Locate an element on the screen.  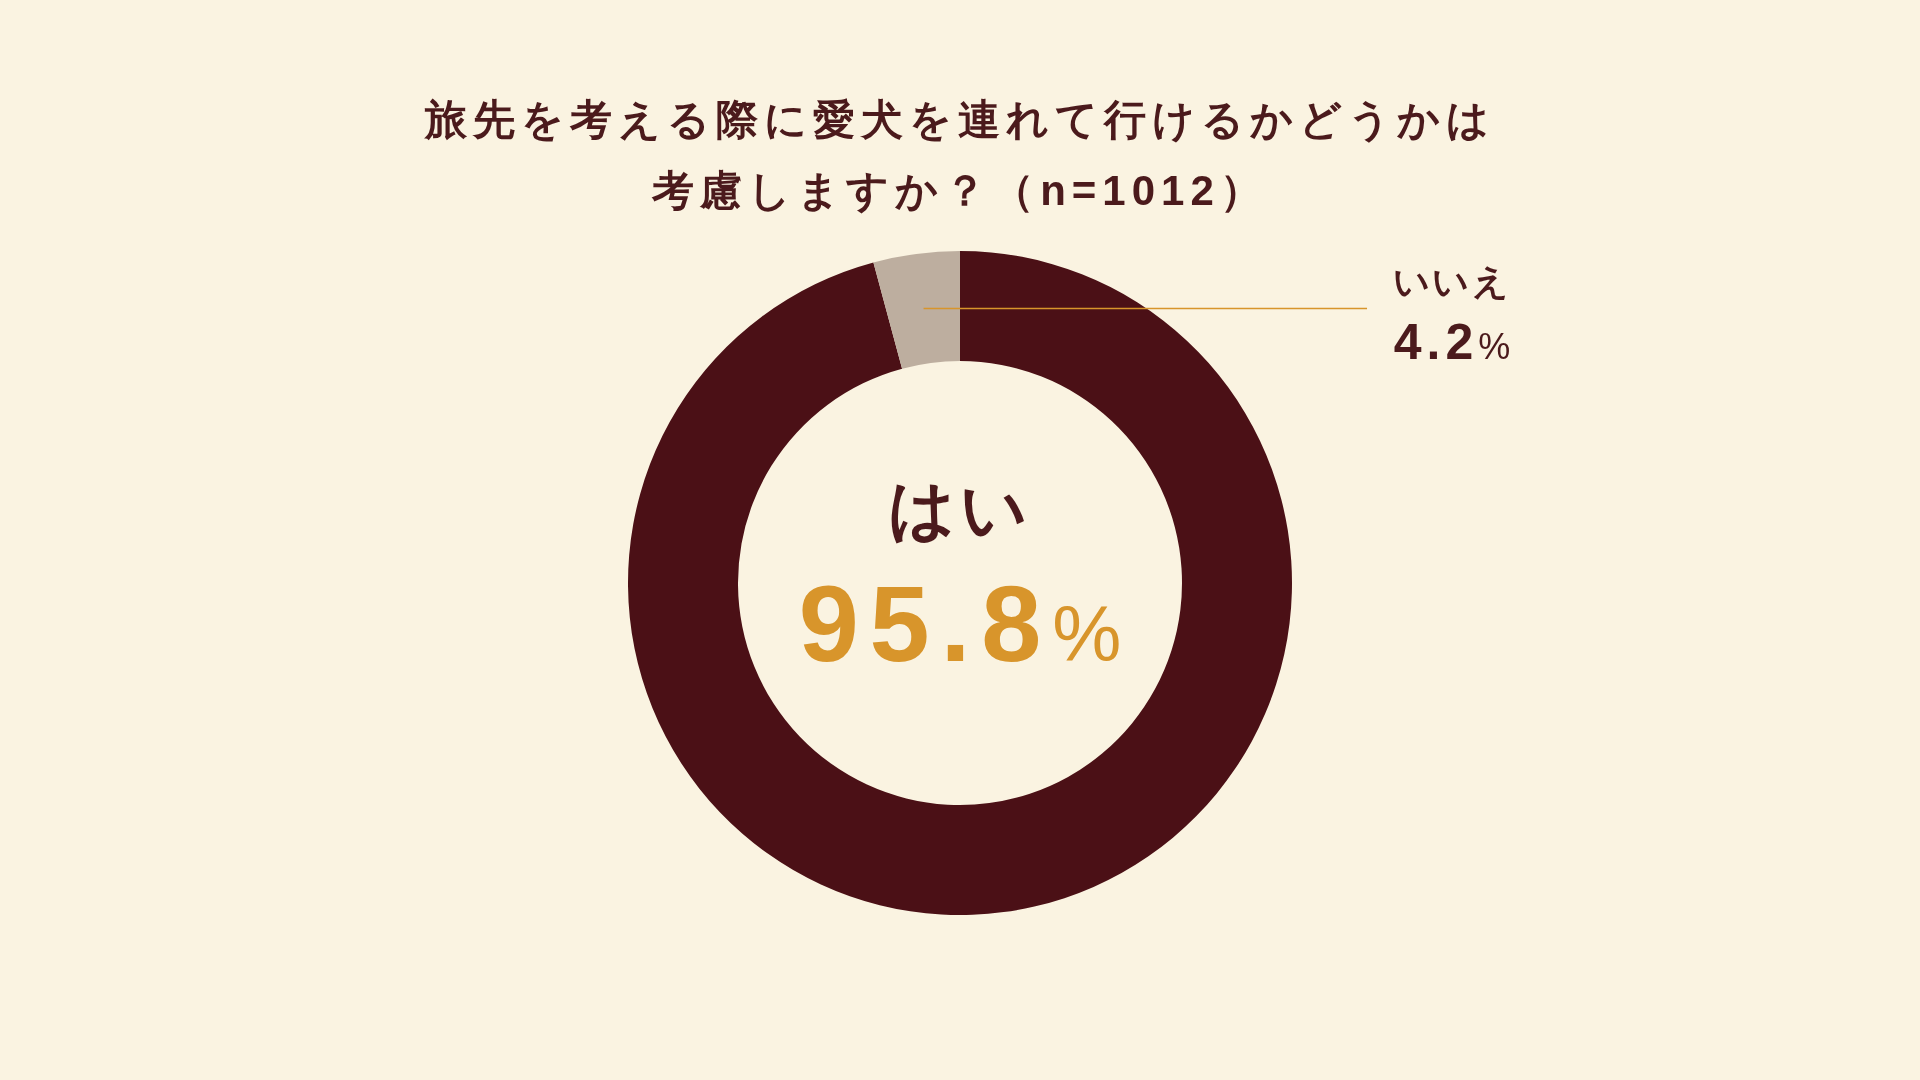
data-label: 95.8% is located at coordinates (960, 623).